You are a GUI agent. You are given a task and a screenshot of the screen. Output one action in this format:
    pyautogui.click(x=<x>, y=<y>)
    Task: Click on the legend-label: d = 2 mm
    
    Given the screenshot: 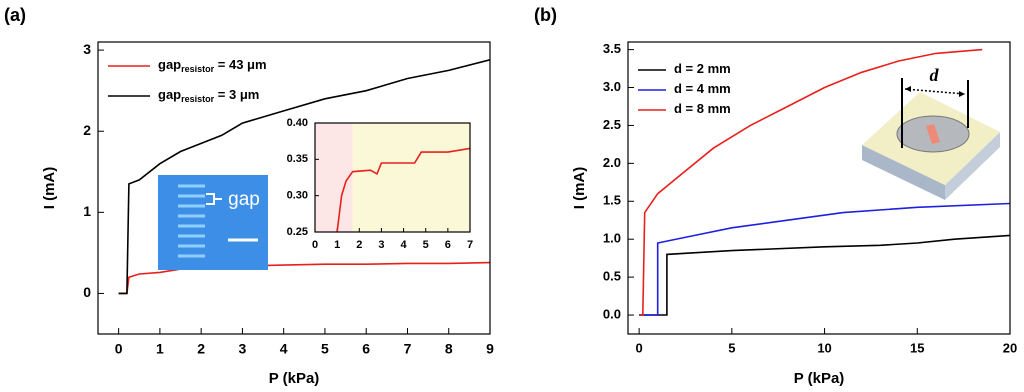 What is the action you would take?
    pyautogui.click(x=702, y=68)
    